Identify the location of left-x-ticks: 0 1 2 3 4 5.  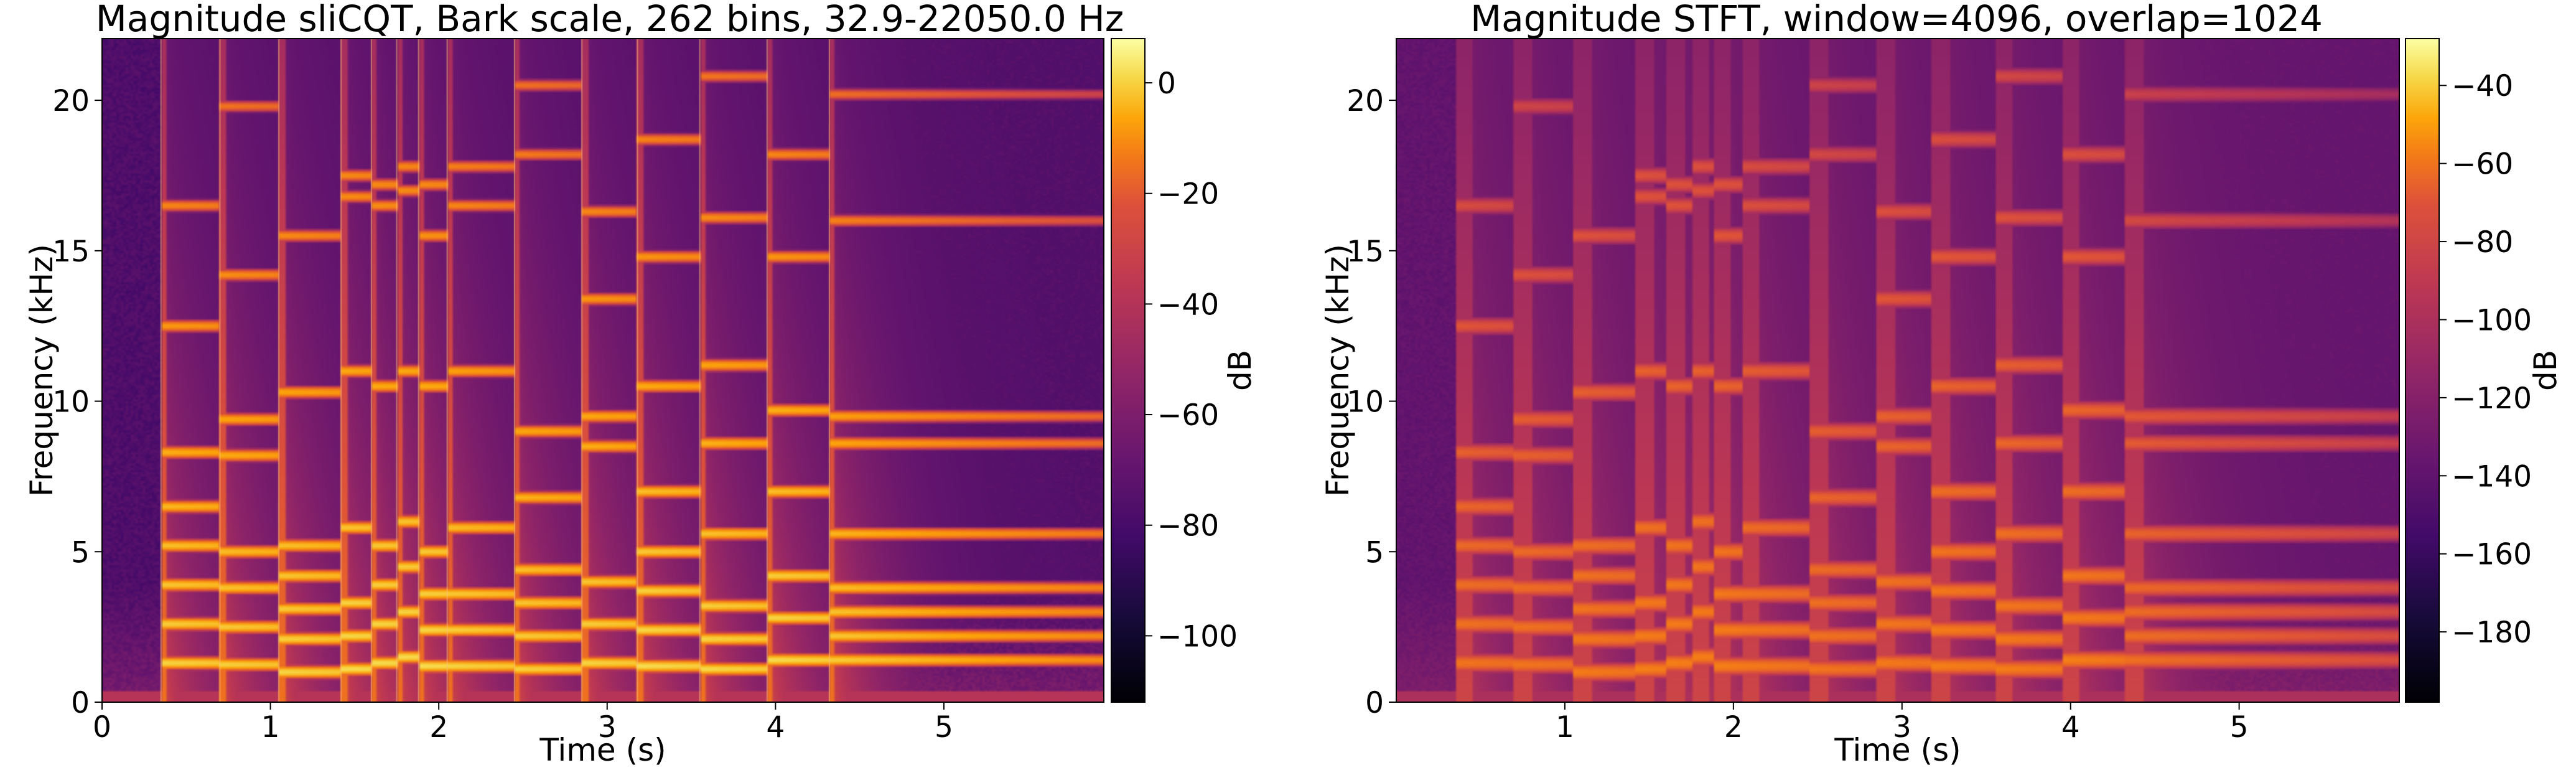
(523, 723).